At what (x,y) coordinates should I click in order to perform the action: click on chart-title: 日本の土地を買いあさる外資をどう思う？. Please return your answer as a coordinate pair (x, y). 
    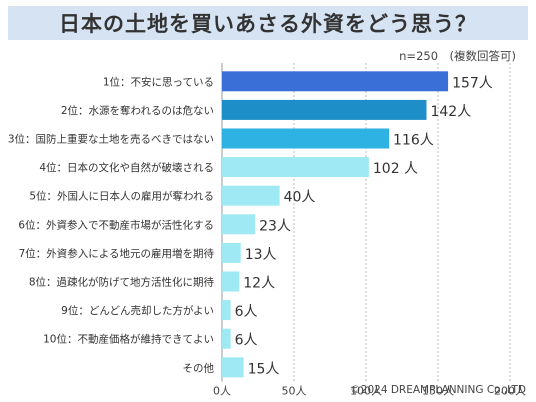
    Looking at the image, I should click on (268, 24).